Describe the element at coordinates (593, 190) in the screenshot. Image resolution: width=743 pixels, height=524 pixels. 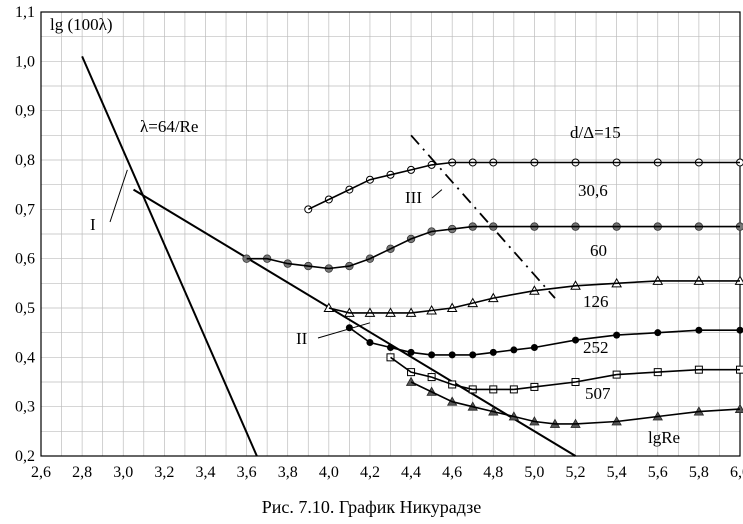
I see `series-label-30-6: 30,6` at that location.